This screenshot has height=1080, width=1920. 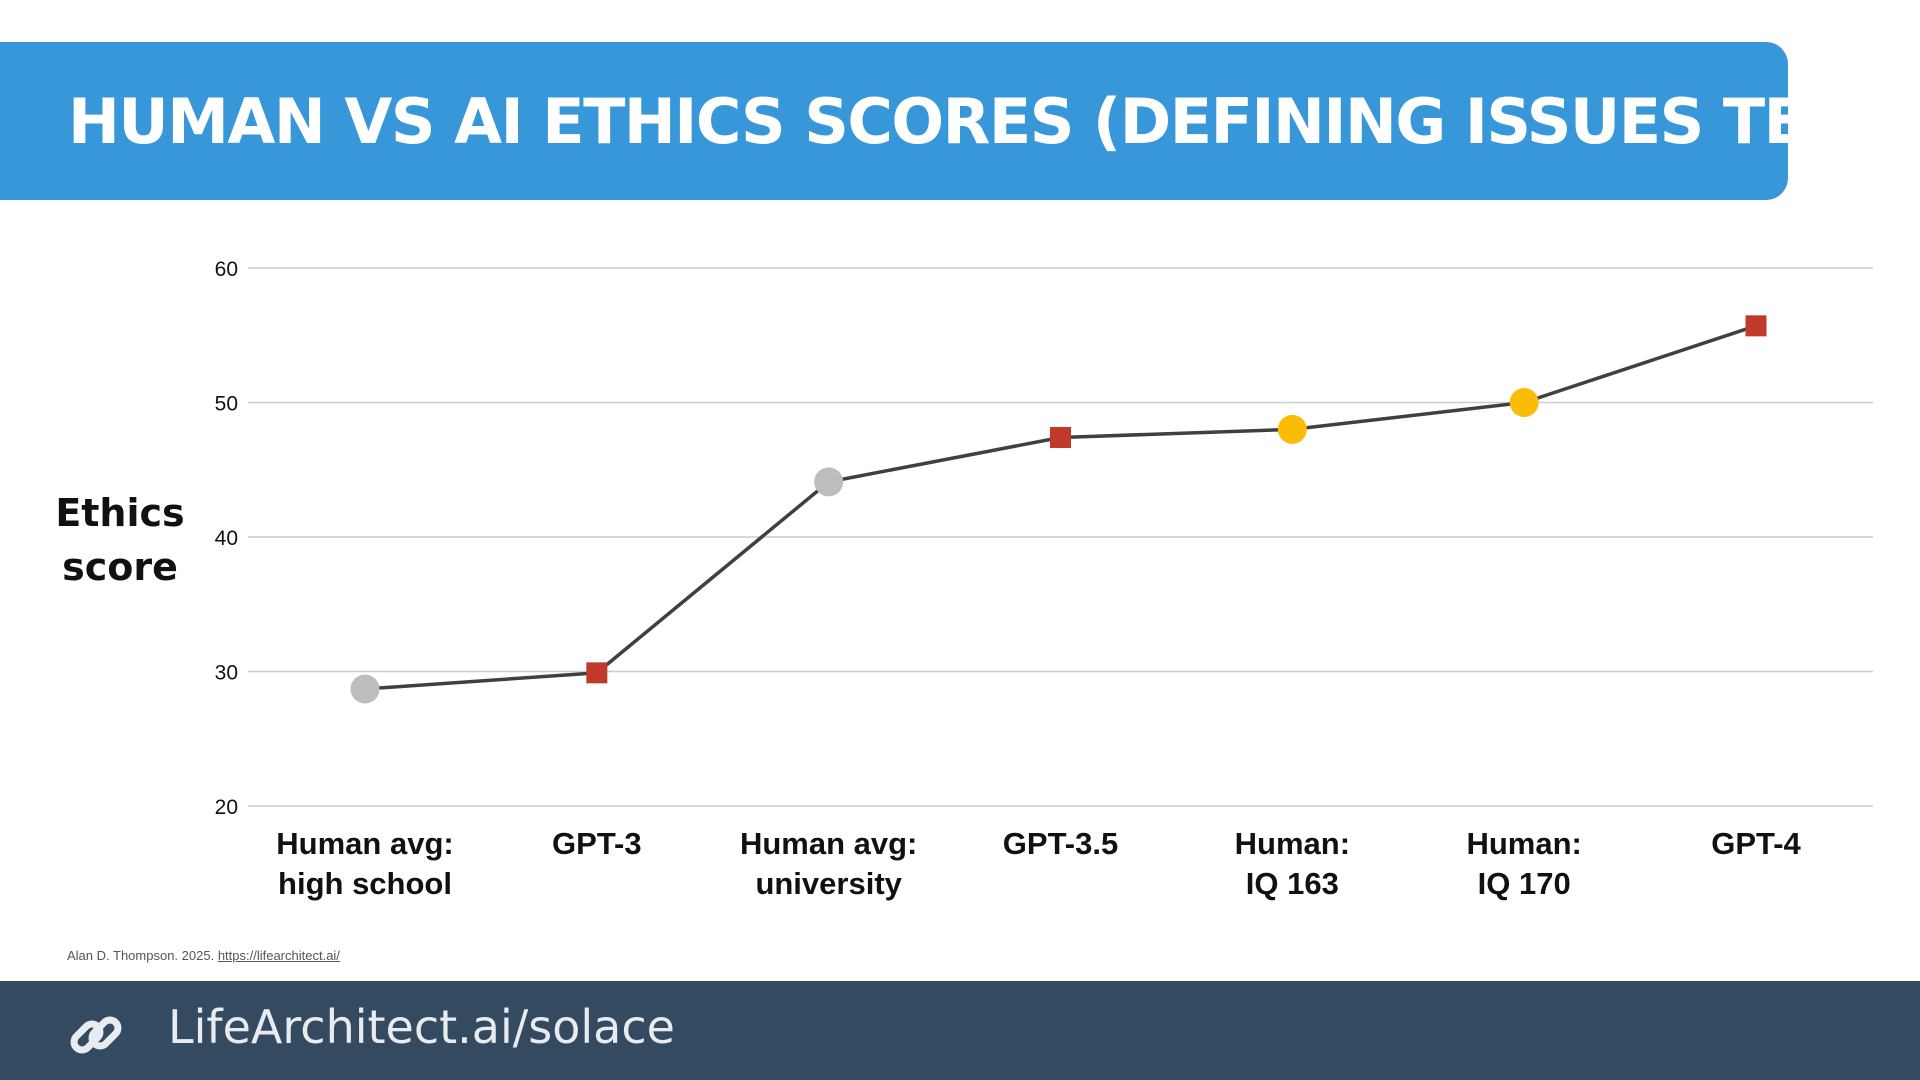 What do you see at coordinates (226, 269) in the screenshot?
I see `y-tick-label-60: 60` at bounding box center [226, 269].